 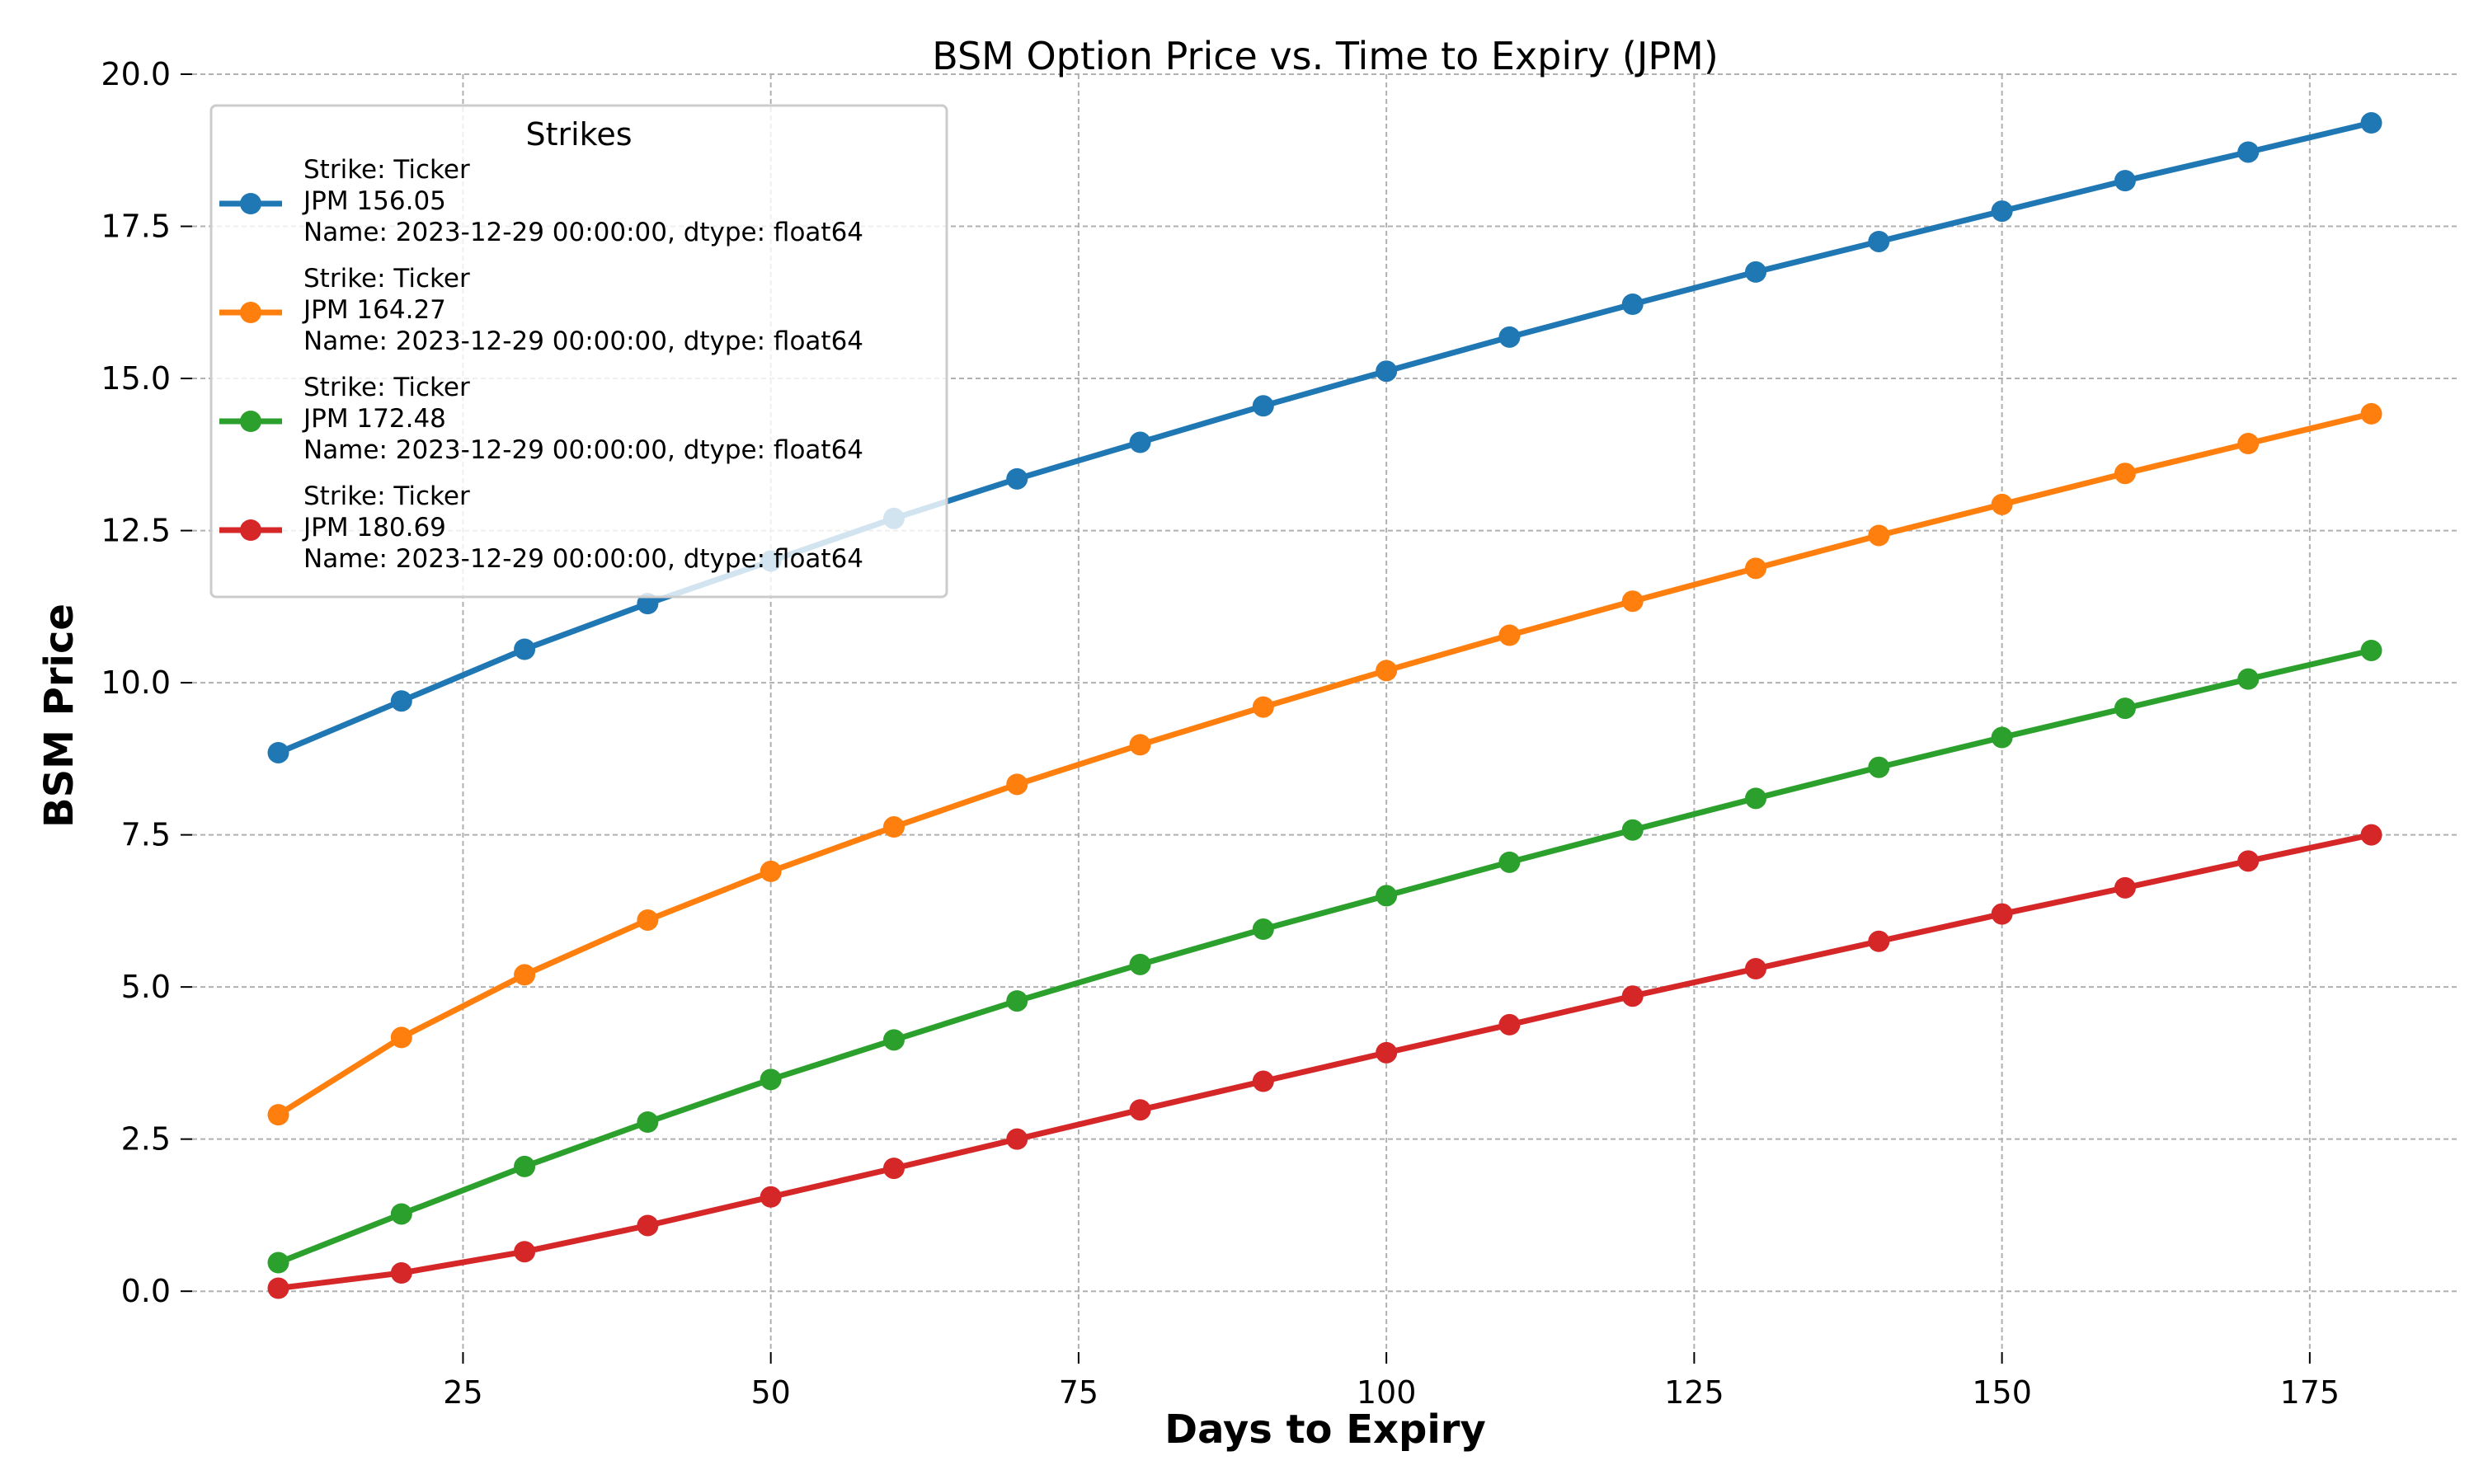 I want to click on legend-label-line: JPM 172.48, so click(x=374, y=419).